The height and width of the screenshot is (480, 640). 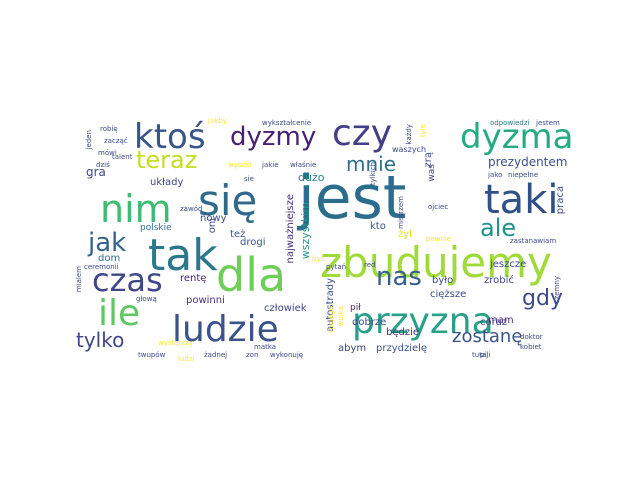 What do you see at coordinates (499, 280) in the screenshot?
I see `word-cloud-word: zrobić` at bounding box center [499, 280].